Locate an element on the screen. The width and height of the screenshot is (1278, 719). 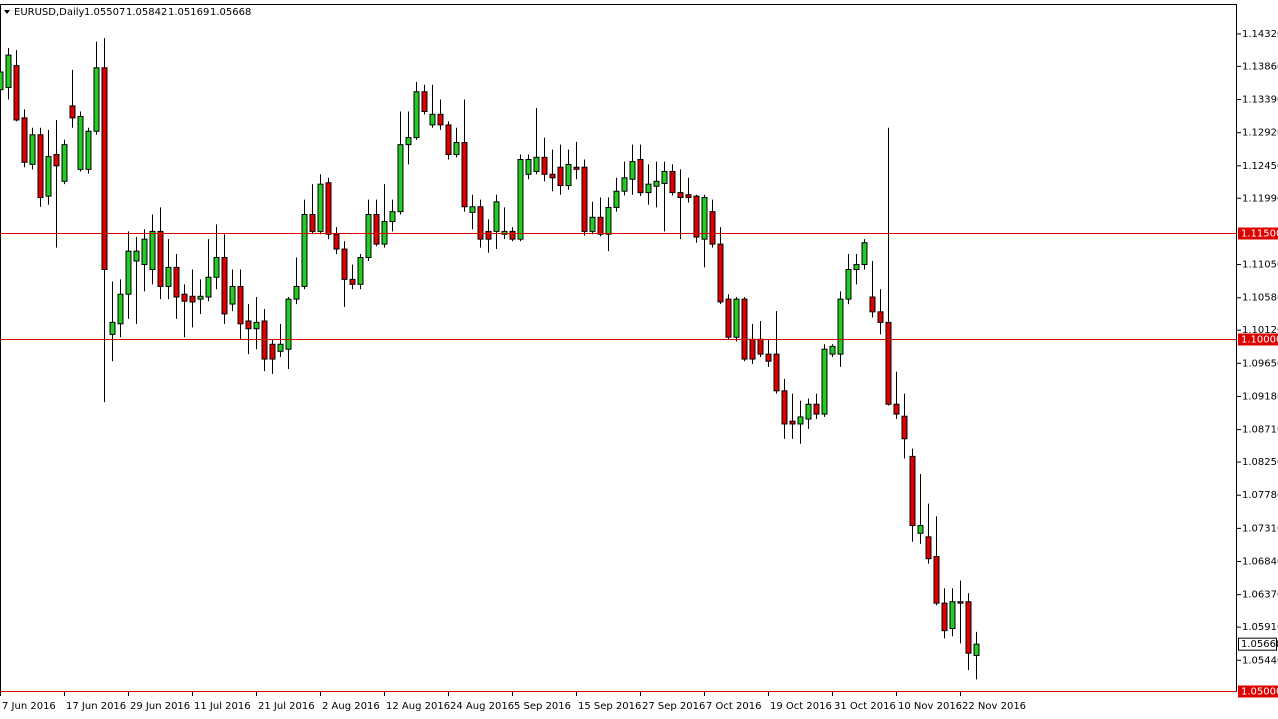
y-tick-label: 1.05440 is located at coordinates (1260, 660).